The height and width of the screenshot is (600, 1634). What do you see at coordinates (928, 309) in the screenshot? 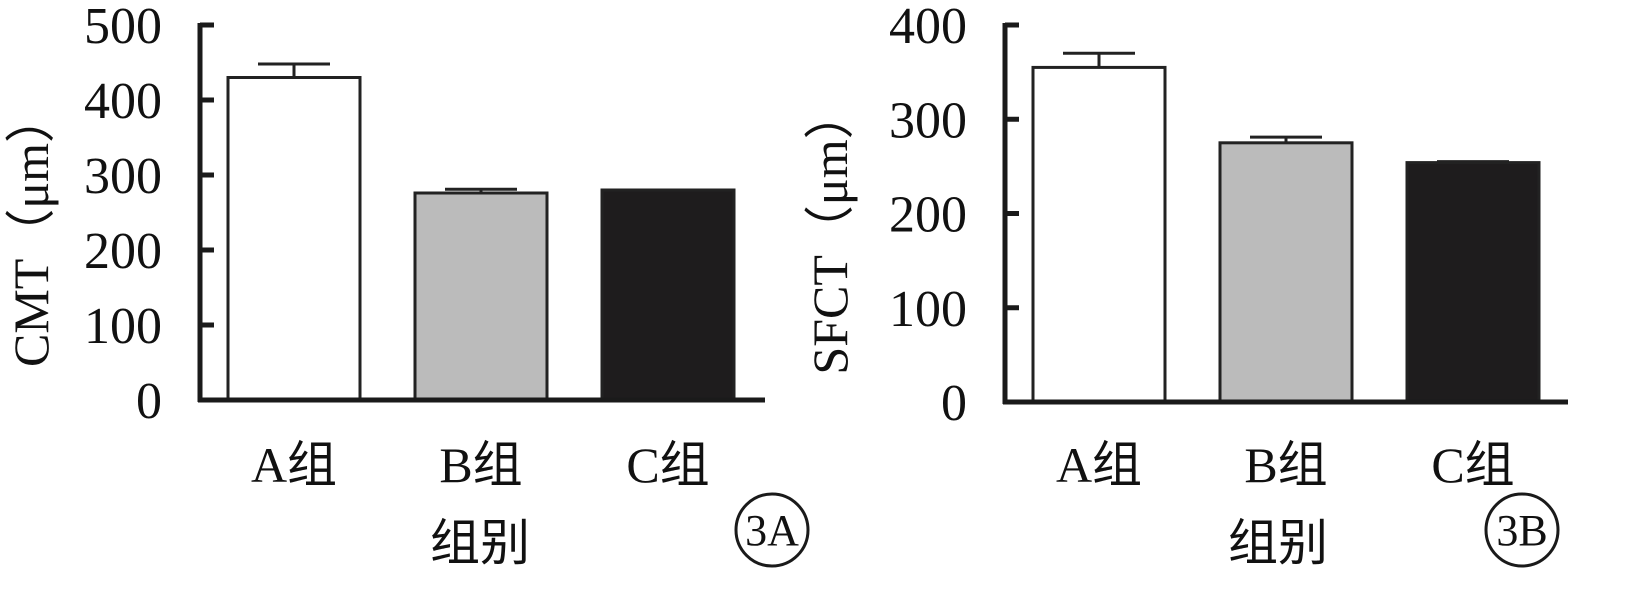
I see `y-tick-label-b-1: 100` at bounding box center [928, 309].